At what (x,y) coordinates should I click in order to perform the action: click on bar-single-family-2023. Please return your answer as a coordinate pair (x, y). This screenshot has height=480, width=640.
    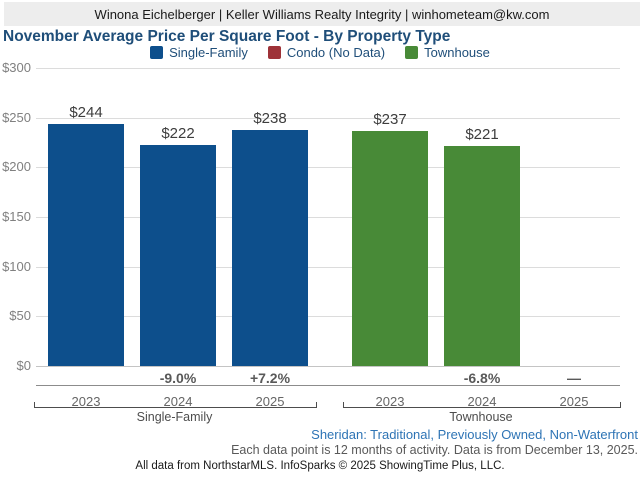
    Looking at the image, I should click on (86, 244).